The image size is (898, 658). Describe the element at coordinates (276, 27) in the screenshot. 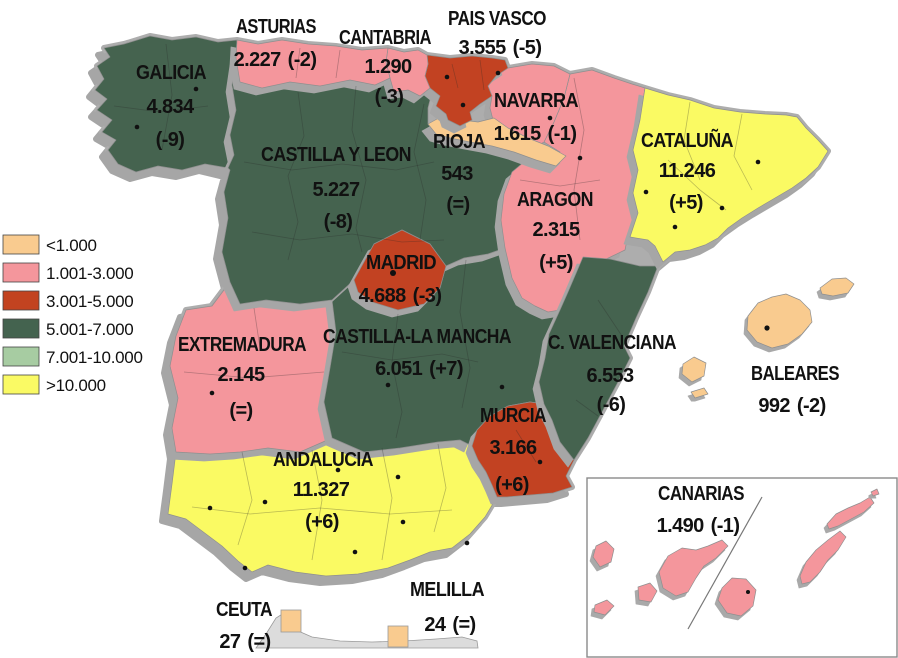

I see `label-asturias-name: ASTURIAS` at that location.